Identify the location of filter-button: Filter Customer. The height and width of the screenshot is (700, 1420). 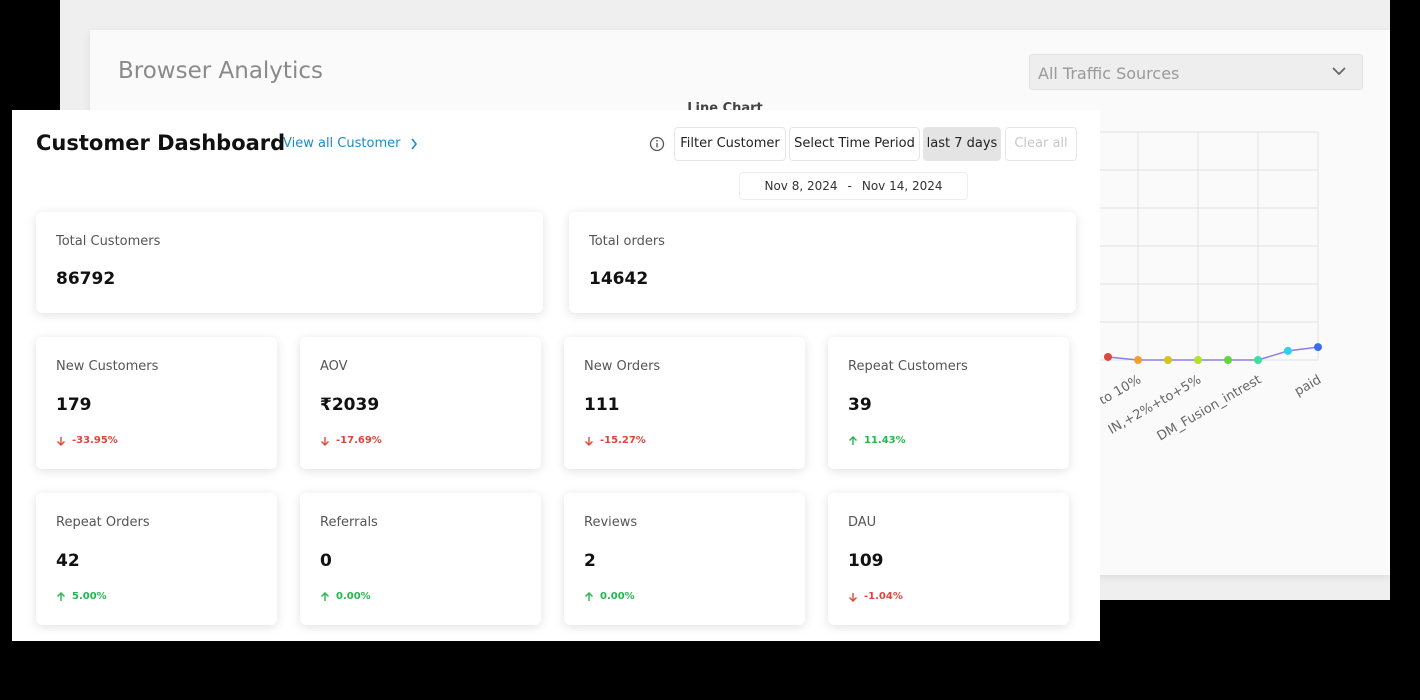
(730, 144).